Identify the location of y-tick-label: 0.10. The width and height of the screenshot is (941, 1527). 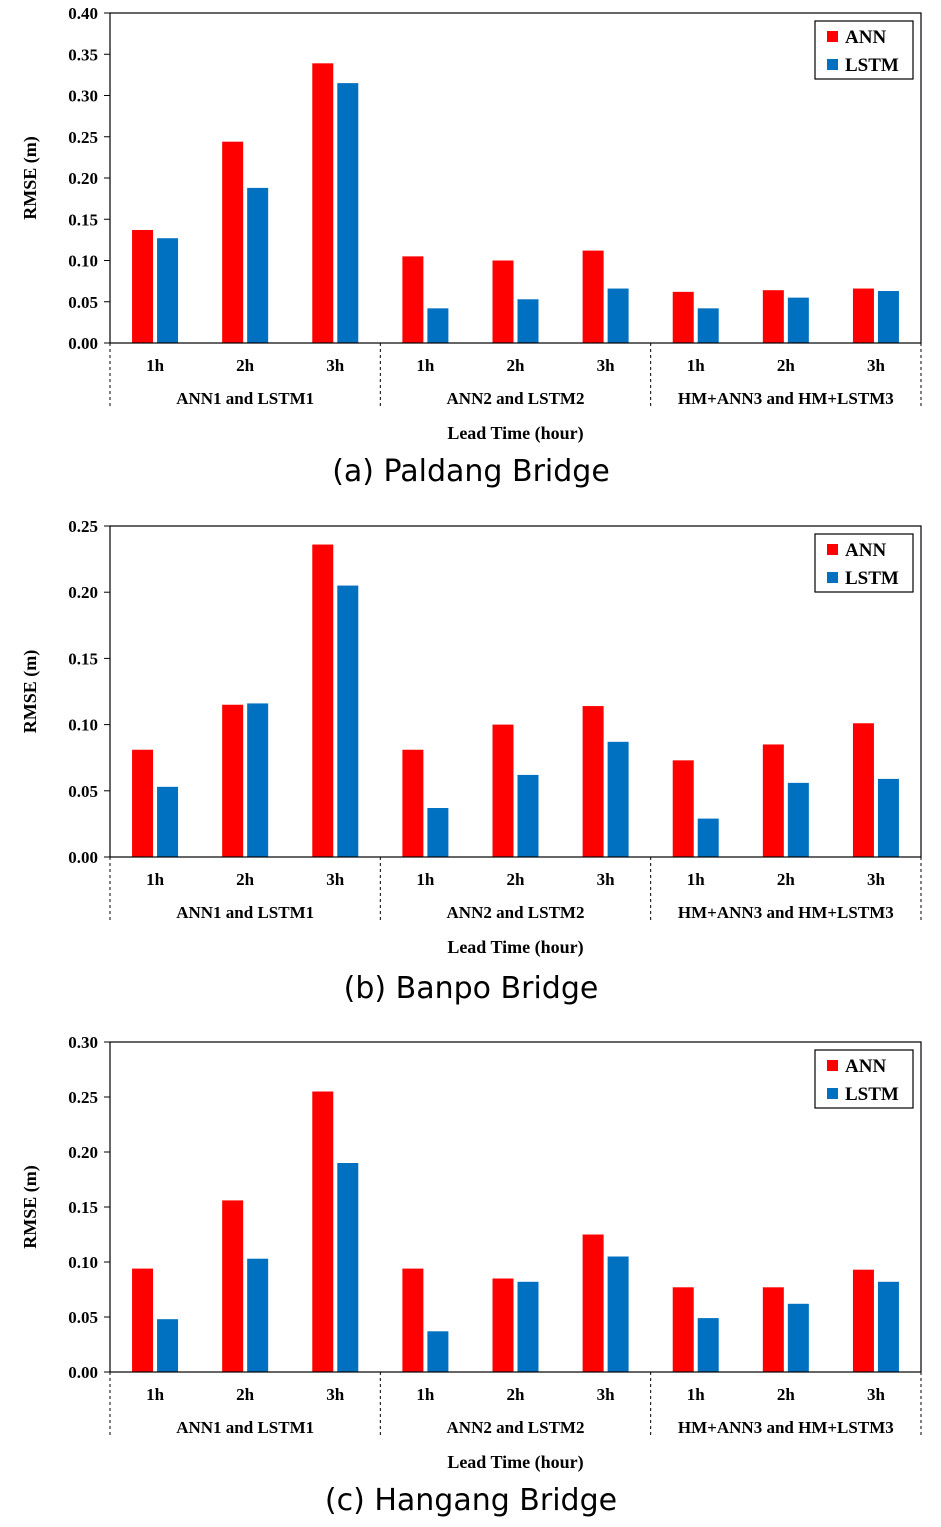
(83, 725).